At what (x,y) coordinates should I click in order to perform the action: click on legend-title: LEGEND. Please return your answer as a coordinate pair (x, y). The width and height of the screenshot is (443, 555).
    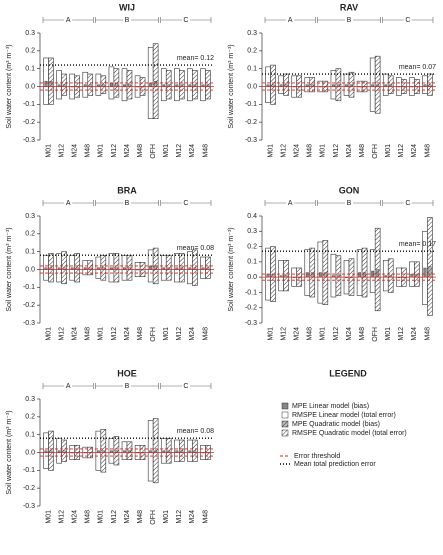
    Looking at the image, I should click on (348, 373).